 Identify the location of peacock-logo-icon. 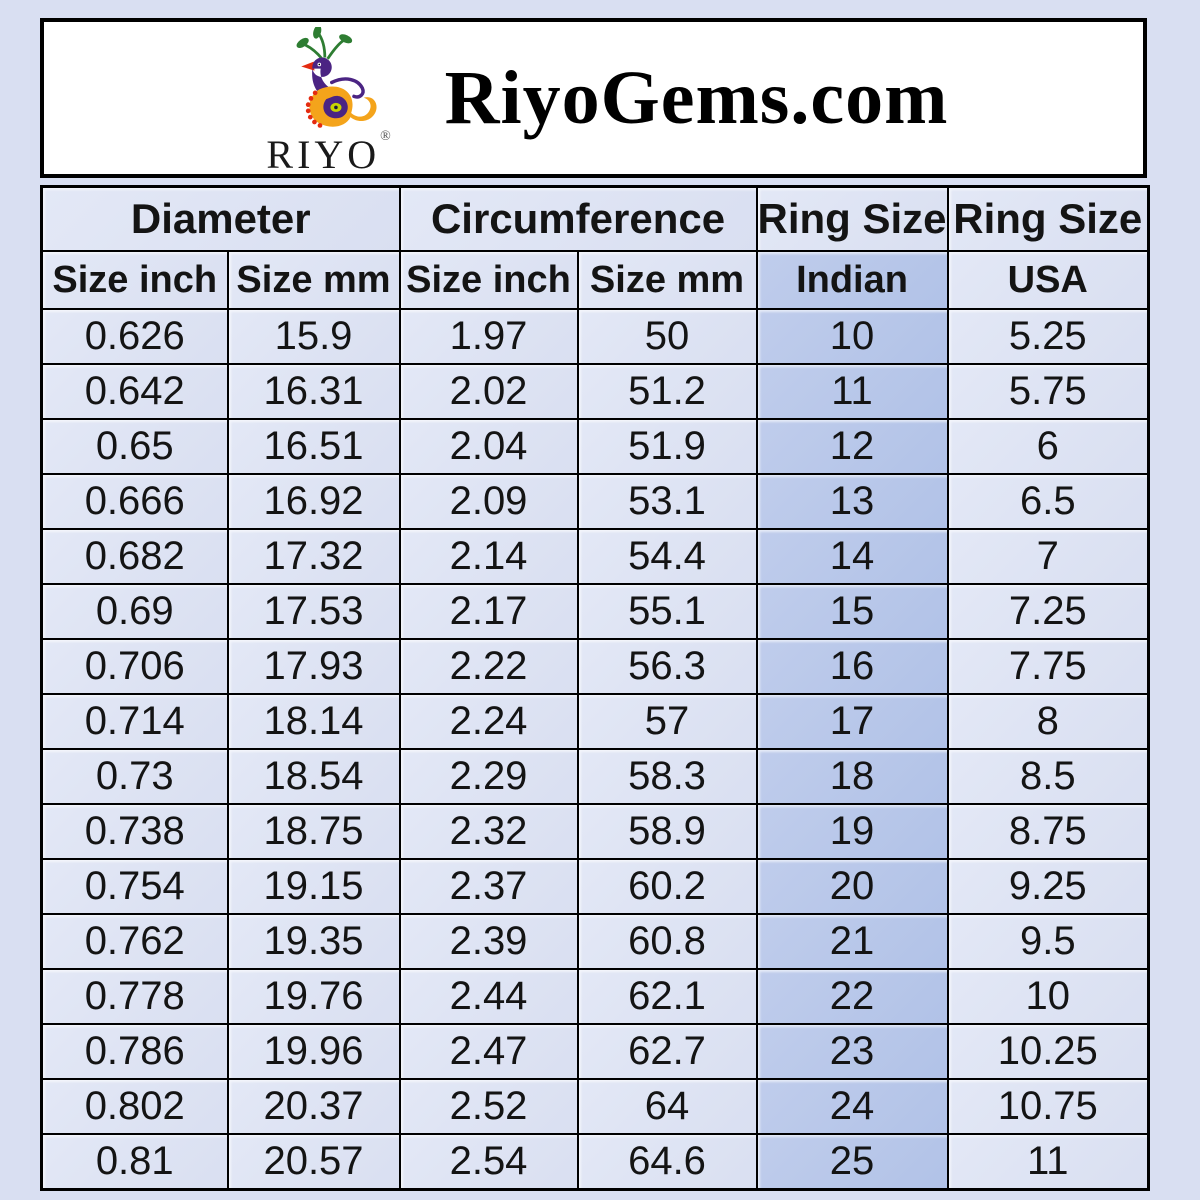
(336, 77).